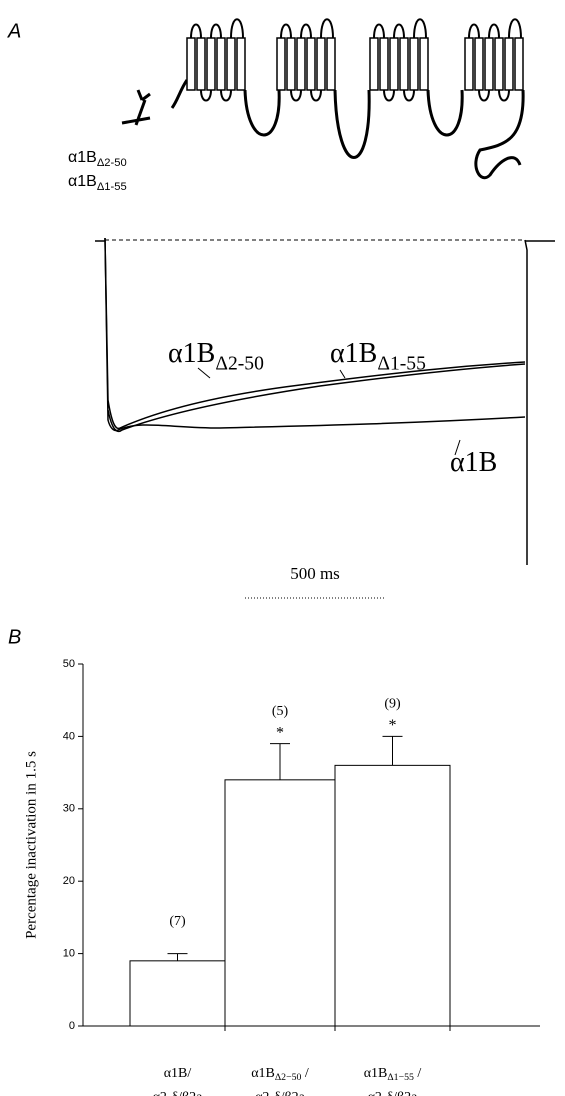 The width and height of the screenshot is (565, 1096). I want to click on subscript: Δ1−55, so click(400, 1077).